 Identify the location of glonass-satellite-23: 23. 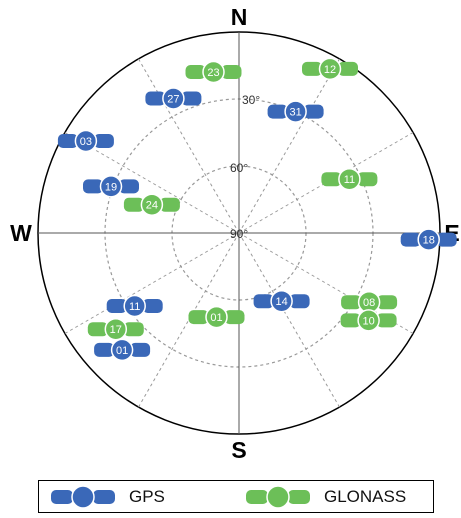
(213, 72).